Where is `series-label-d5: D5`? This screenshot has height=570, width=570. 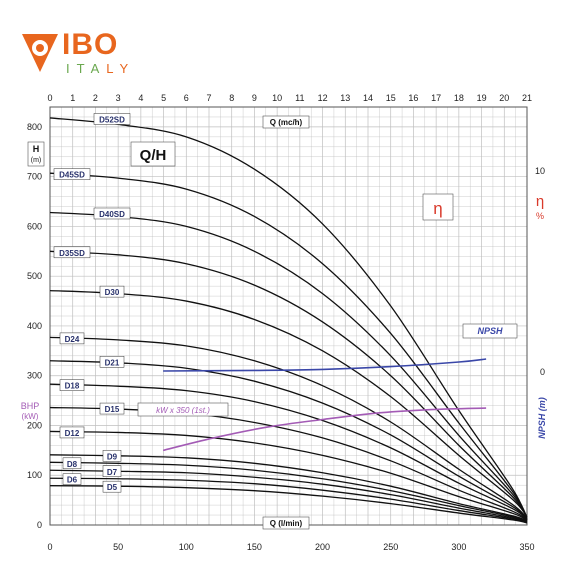 series-label-d5: D5 is located at coordinates (112, 487).